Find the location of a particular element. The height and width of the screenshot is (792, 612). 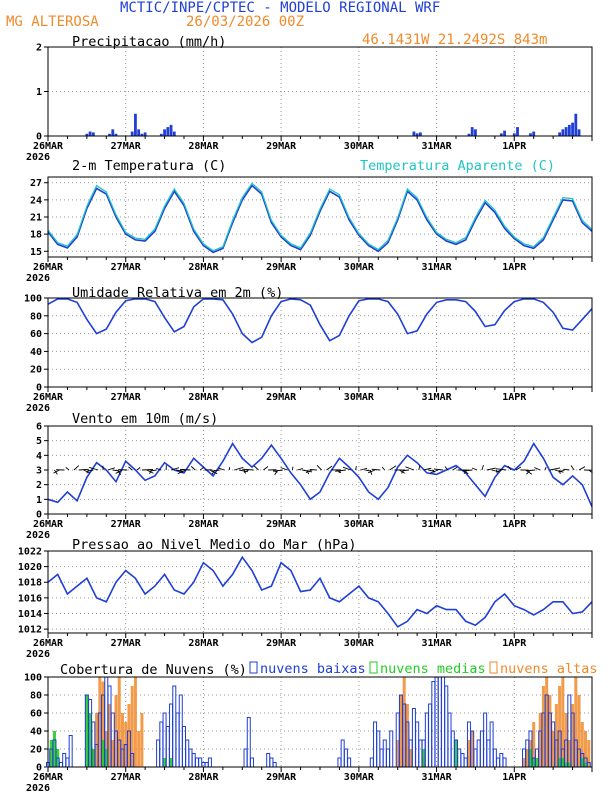

run-date: 26/03/2026 00Z is located at coordinates (245, 22).